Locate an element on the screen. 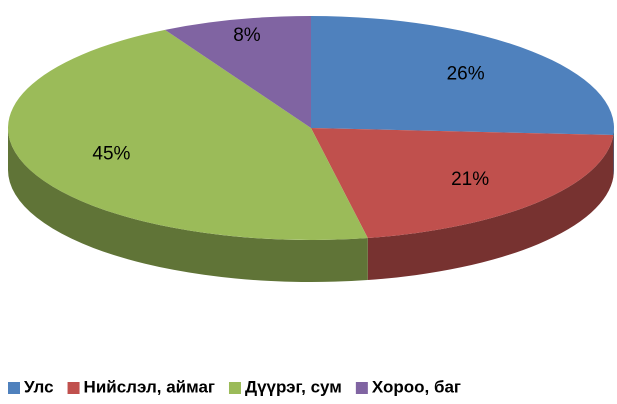 The height and width of the screenshot is (404, 617). data-label: 21% is located at coordinates (470, 179).